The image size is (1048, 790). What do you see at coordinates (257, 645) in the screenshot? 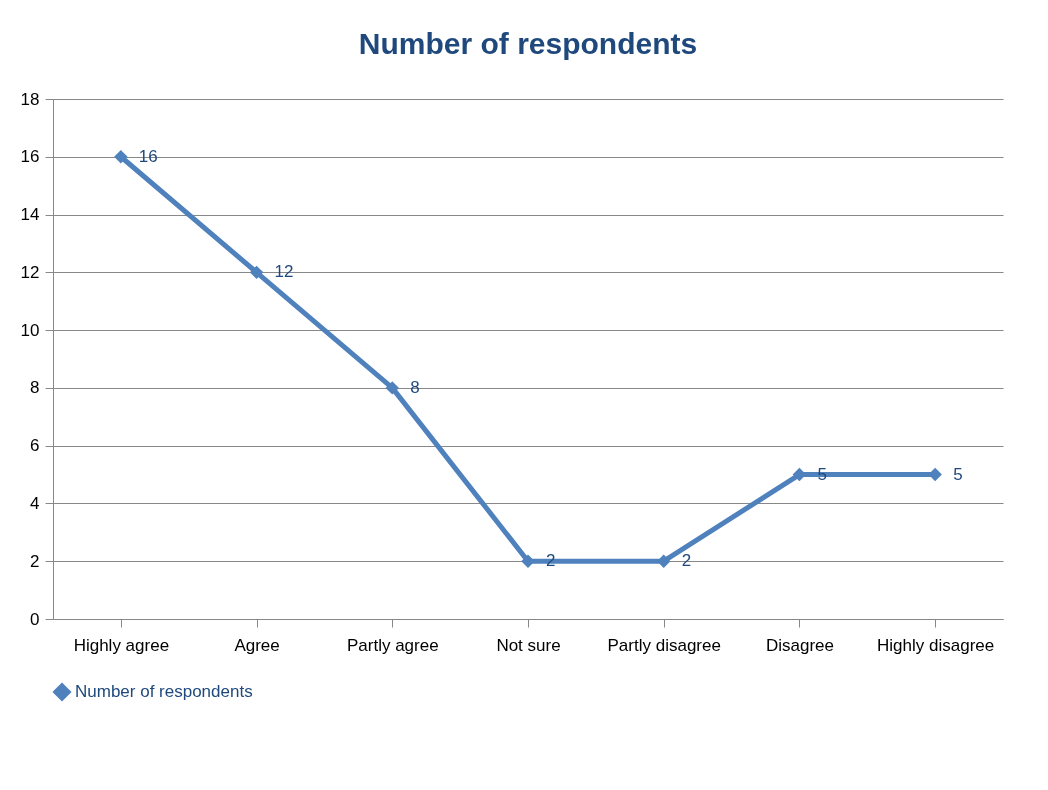
I see `x-tick-label: Agree` at bounding box center [257, 645].